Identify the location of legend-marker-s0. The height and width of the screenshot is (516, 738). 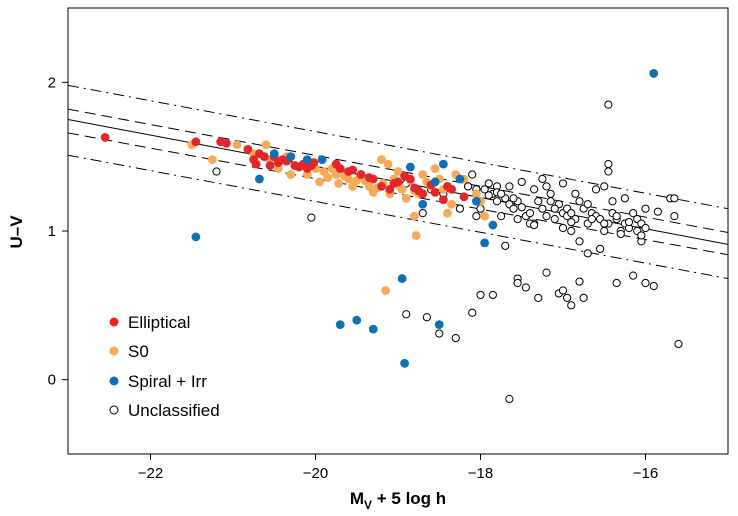
(114, 351).